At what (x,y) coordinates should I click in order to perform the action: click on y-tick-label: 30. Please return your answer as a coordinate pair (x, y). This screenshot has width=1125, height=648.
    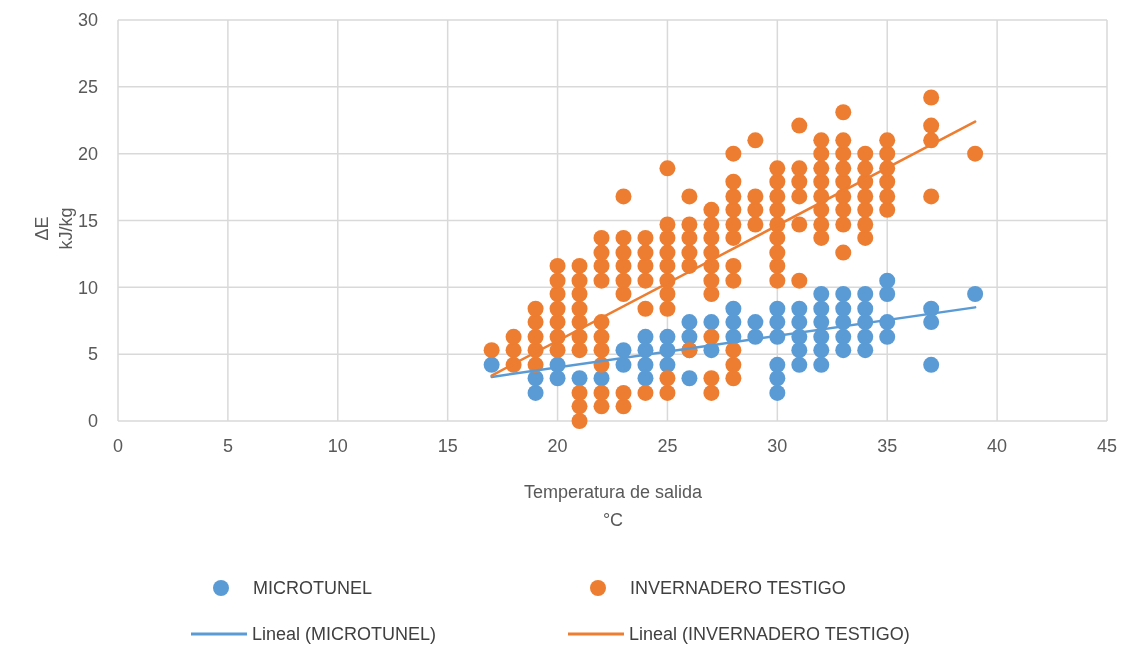
    Looking at the image, I should click on (87, 20).